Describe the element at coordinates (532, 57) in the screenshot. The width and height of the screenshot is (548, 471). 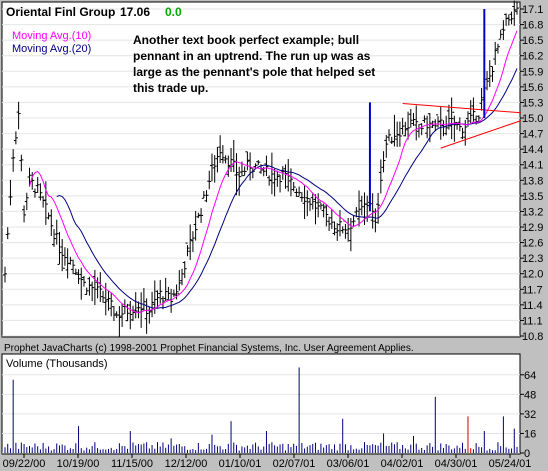
I see `price-tick-label: 16.2` at that location.